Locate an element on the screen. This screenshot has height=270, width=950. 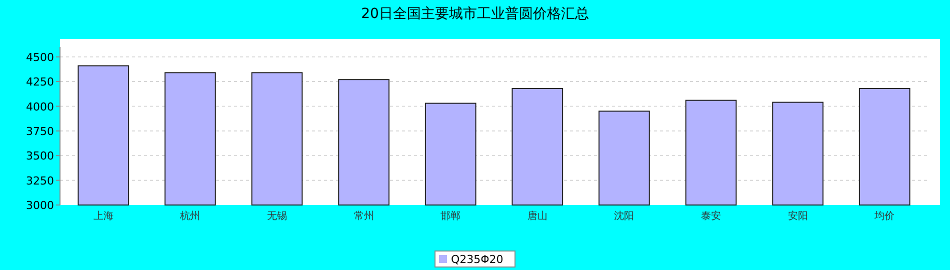
chart-title: 20日全国主要城市工业普圆价格汇总 is located at coordinates (475, 13).